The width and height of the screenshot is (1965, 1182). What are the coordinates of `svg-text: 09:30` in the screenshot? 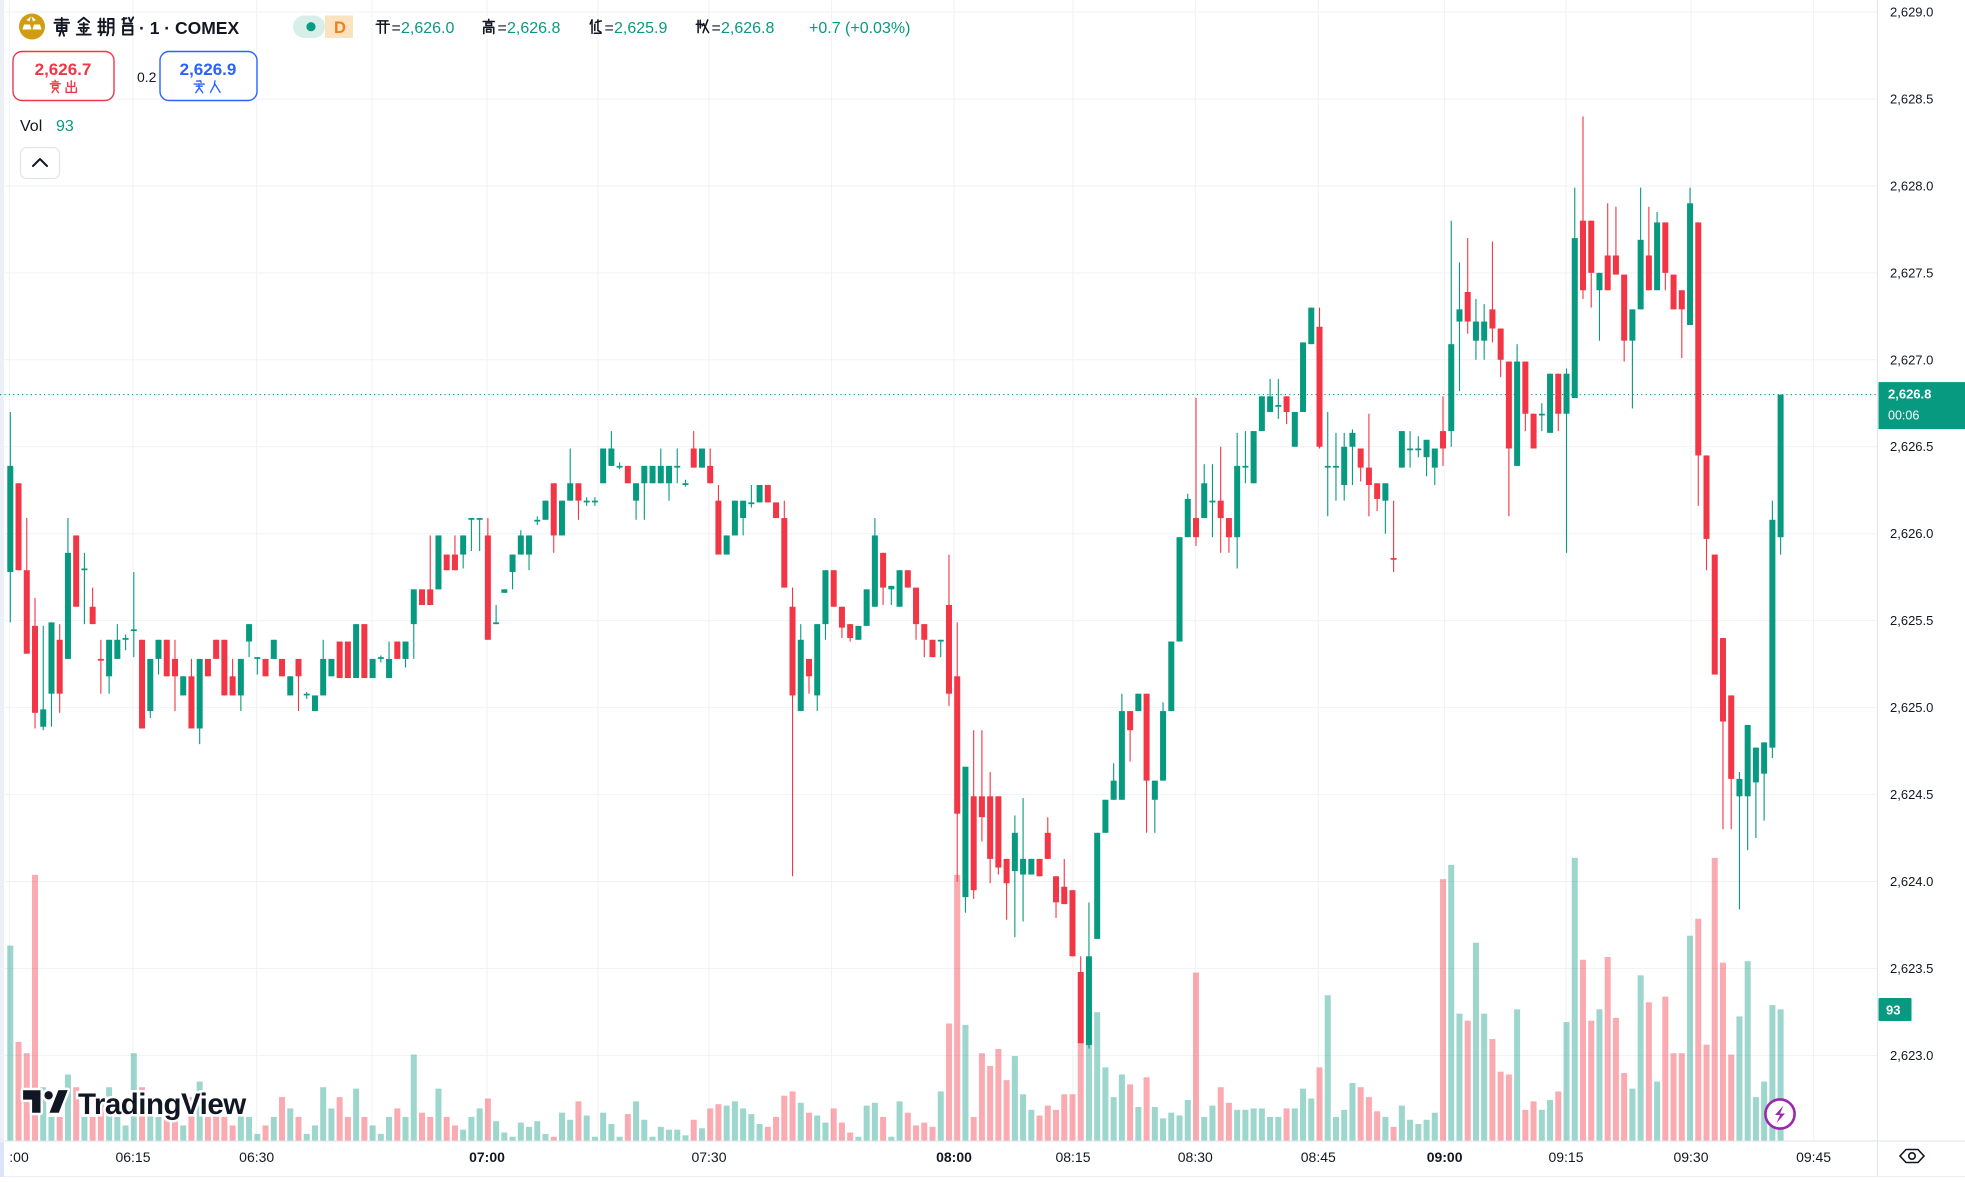 It's located at (1690, 1157).